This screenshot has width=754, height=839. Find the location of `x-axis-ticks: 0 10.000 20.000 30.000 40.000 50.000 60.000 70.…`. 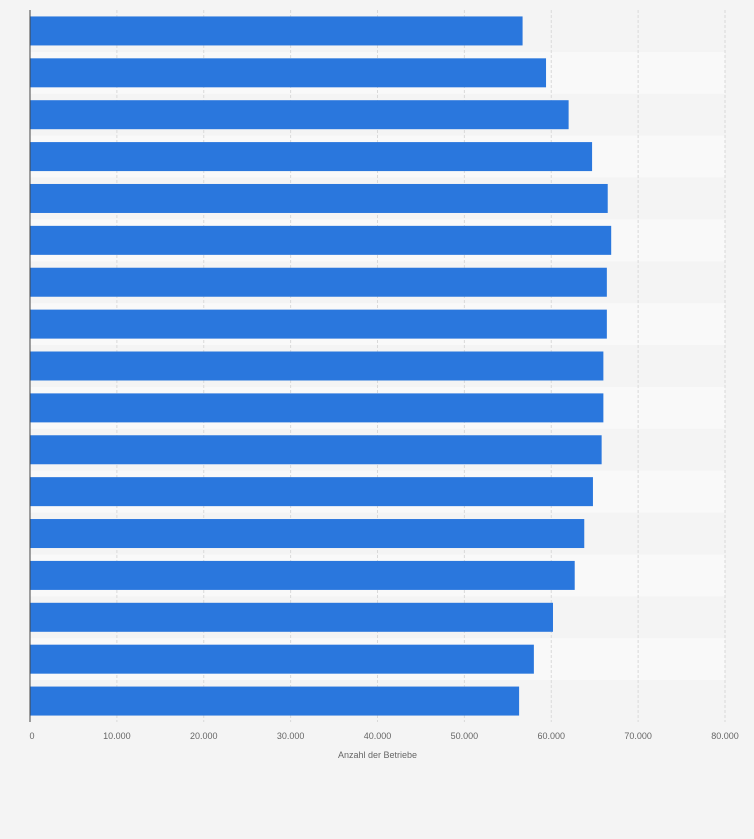

x-axis-ticks: 0 10.000 20.000 30.000 40.000 50.000 60.000 70.… is located at coordinates (383, 736).